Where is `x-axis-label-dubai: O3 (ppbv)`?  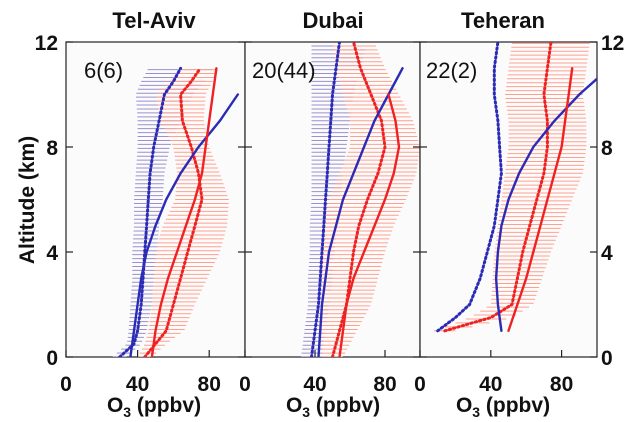 x-axis-label-dubai: O3 (ppbv) is located at coordinates (333, 407).